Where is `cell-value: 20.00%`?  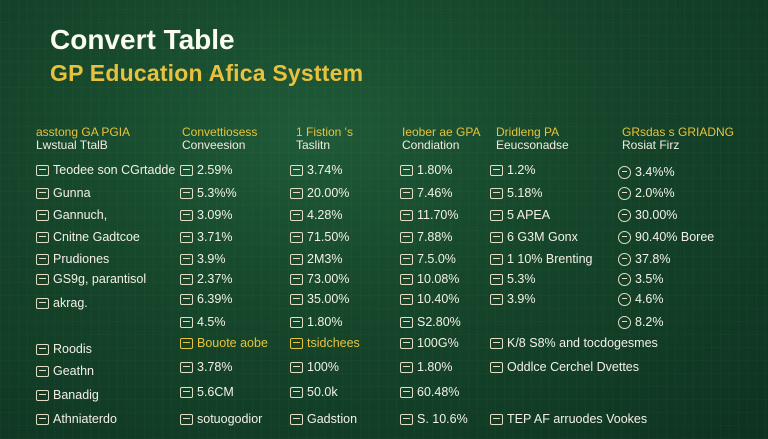
cell-value: 20.00% is located at coordinates (328, 193).